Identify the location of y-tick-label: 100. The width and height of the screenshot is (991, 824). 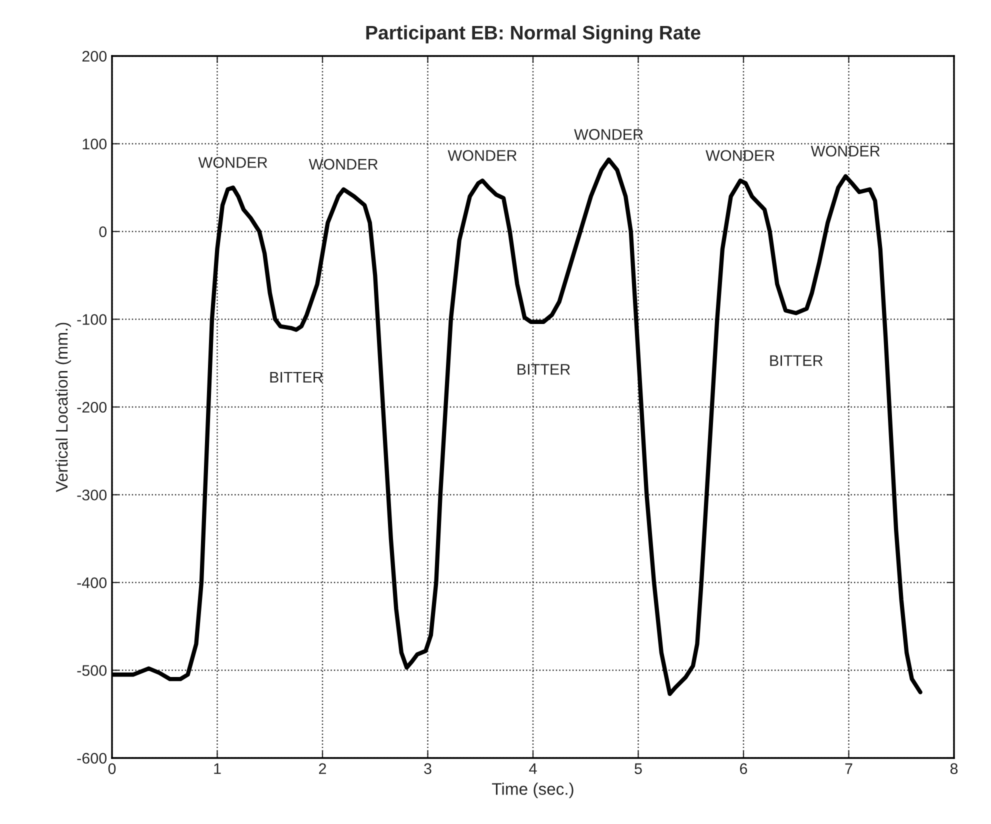
(94, 144).